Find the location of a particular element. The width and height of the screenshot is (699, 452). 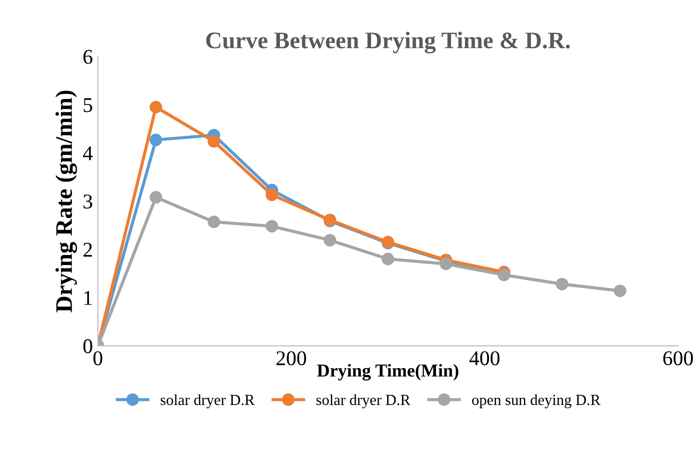

chart-title: Curve Between Drying Time & D.R. is located at coordinates (388, 43).